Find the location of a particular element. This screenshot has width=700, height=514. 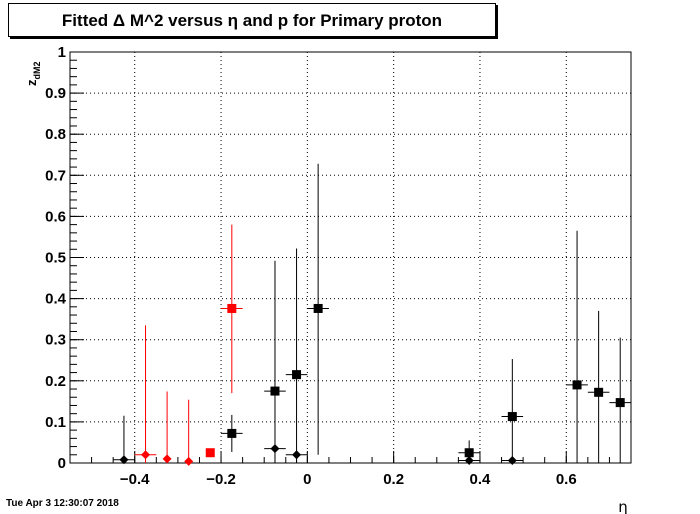

y-tick-label: 1 is located at coordinates (62, 52).